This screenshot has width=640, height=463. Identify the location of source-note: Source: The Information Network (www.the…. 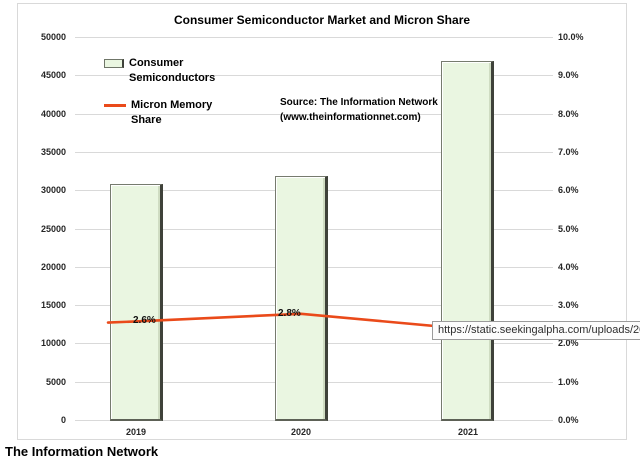
(359, 110).